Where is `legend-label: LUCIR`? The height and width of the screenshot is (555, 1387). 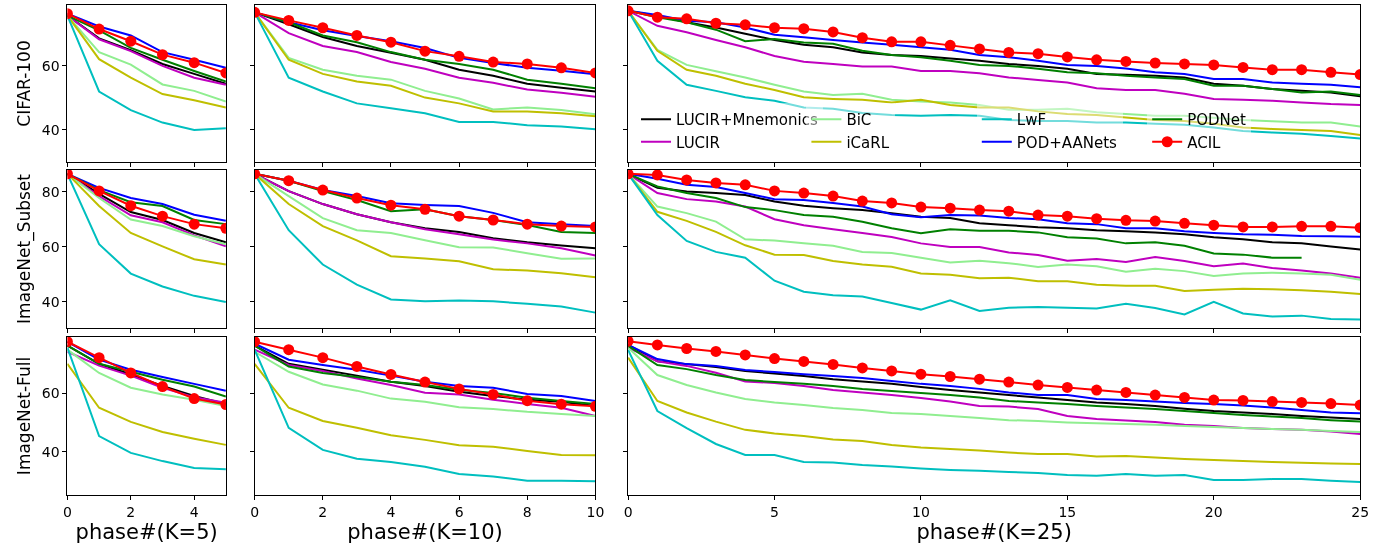
legend-label: LUCIR is located at coordinates (698, 142).